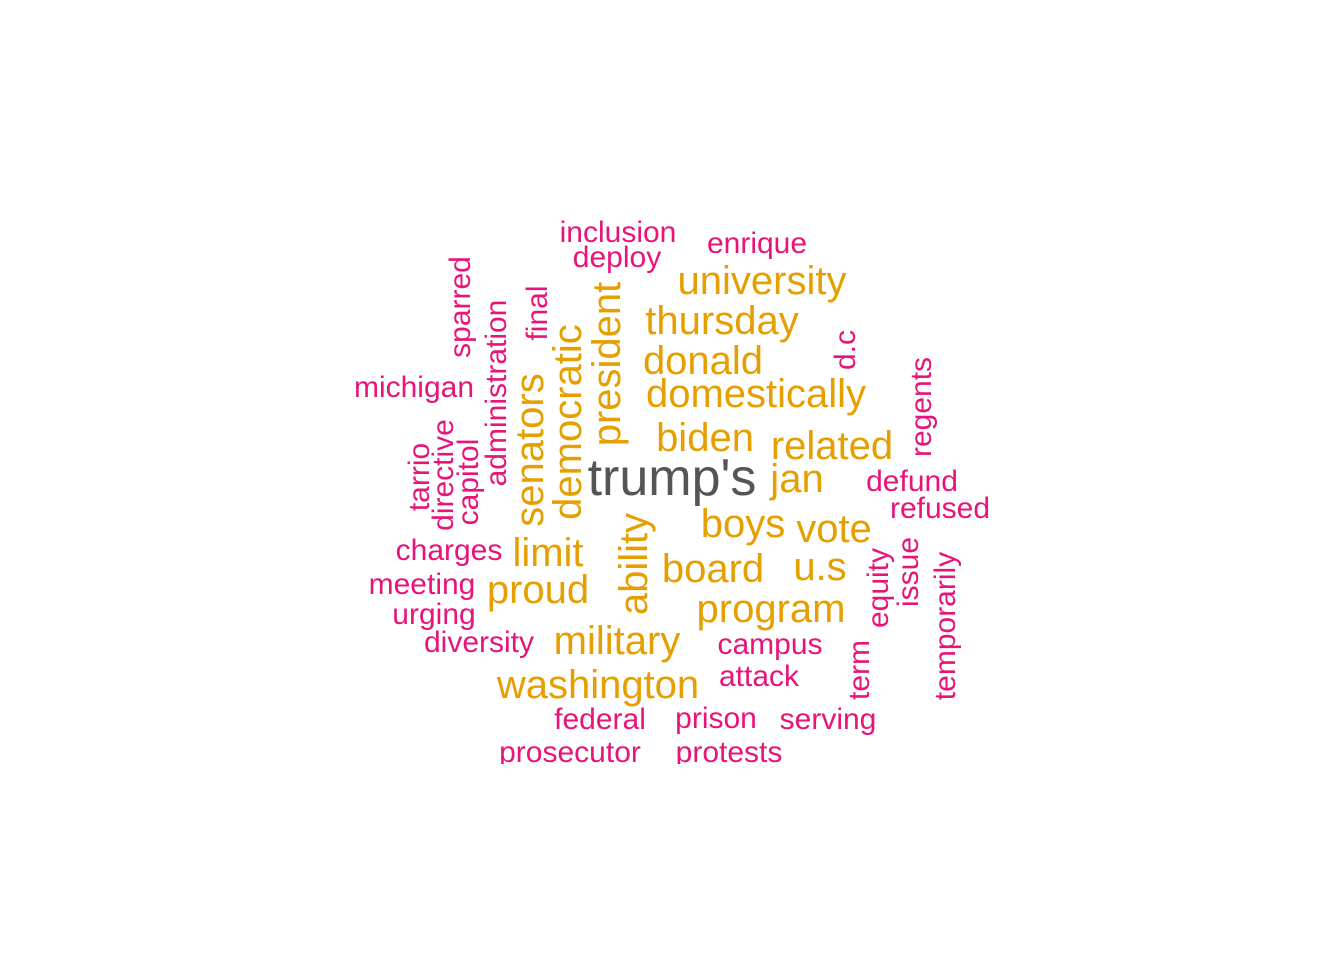 Image resolution: width=1344 pixels, height=960 pixels. Describe the element at coordinates (672, 478) in the screenshot. I see `word-trump-s: trump's` at that location.